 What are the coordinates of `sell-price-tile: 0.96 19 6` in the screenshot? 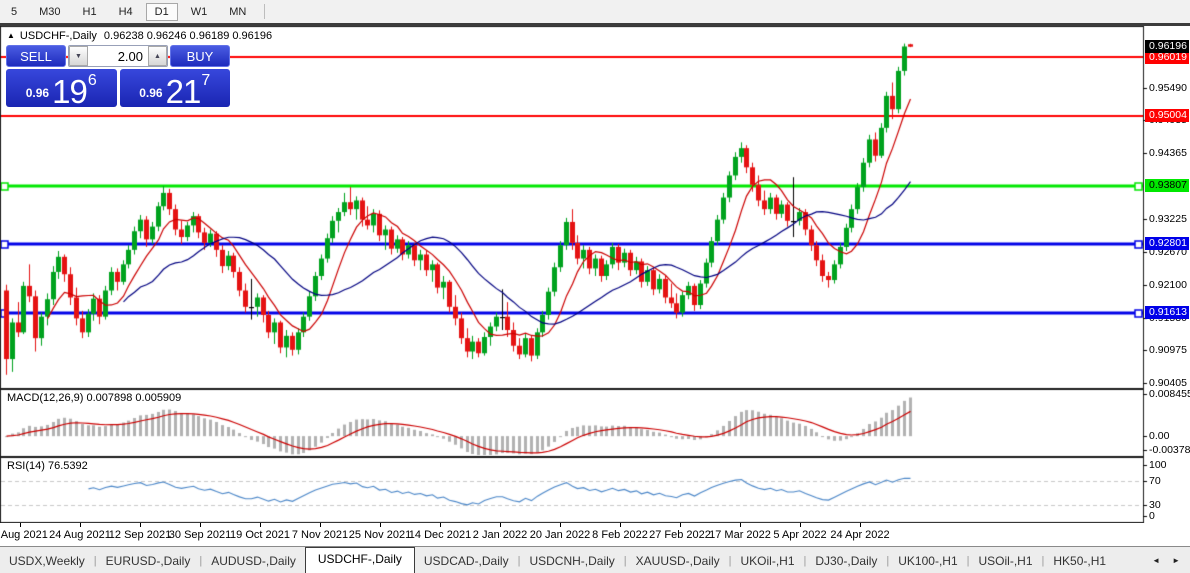 It's located at (61, 89).